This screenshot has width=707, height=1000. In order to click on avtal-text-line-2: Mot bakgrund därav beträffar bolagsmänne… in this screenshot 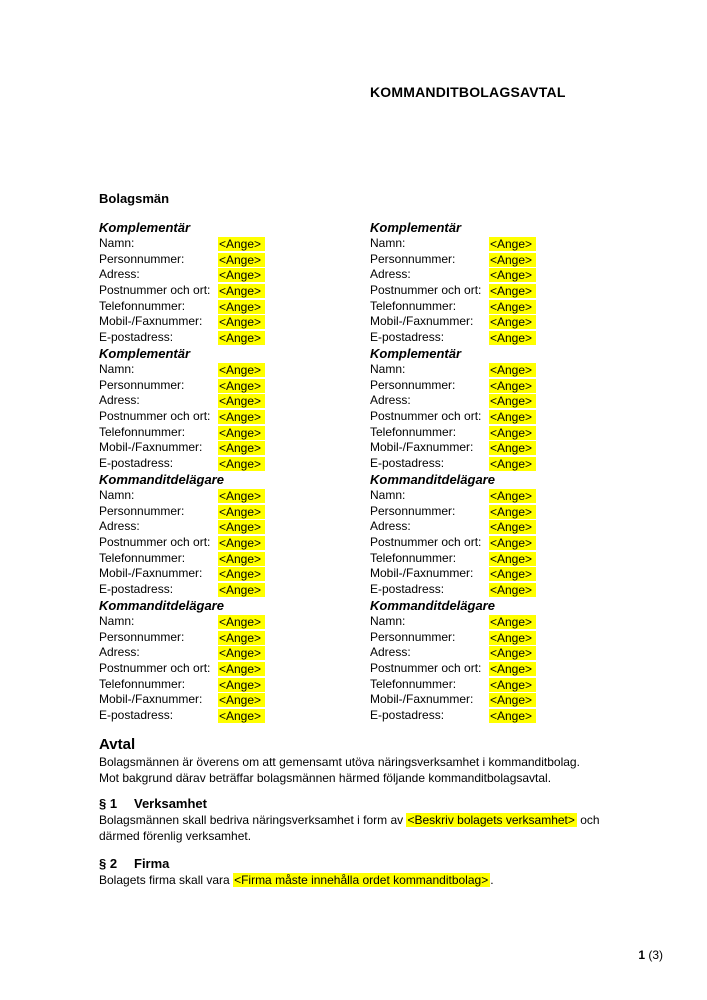, I will do `click(325, 777)`.